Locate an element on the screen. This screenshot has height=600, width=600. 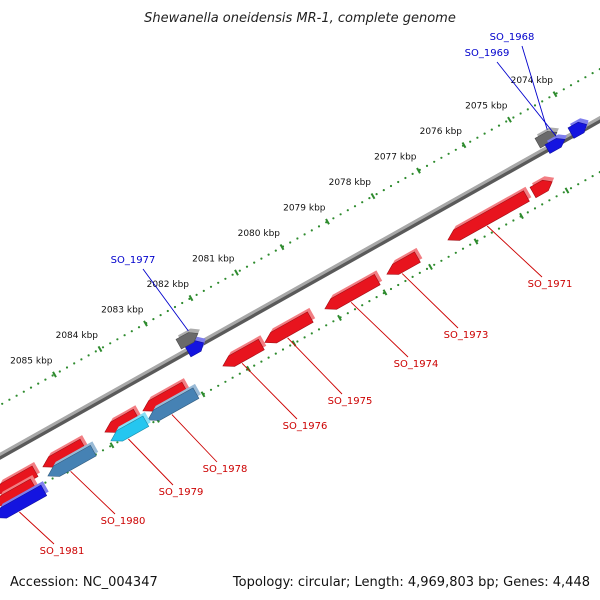
tick-label: 2085 kbp is located at coordinates (31, 362).